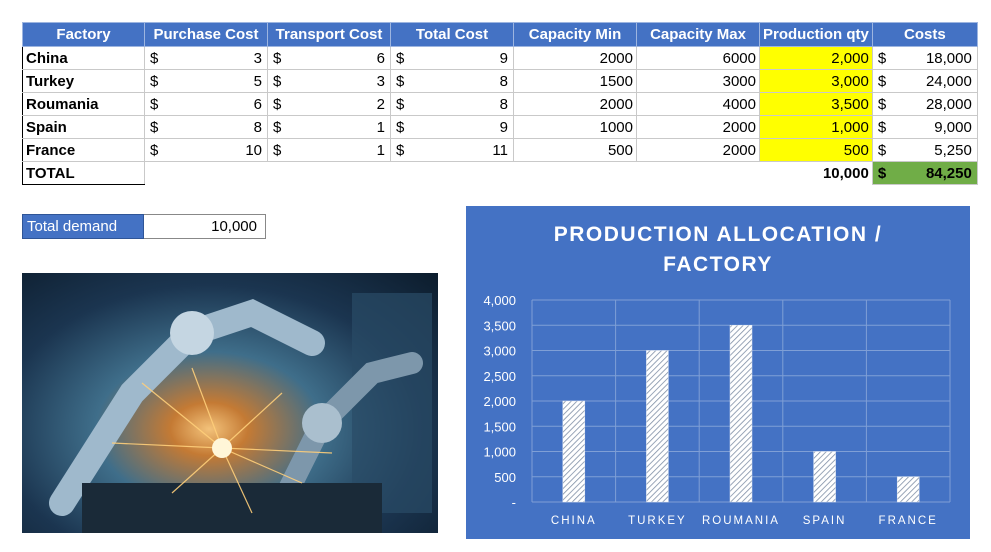  I want to click on header-capacity-max: Capacity Max, so click(698, 34).